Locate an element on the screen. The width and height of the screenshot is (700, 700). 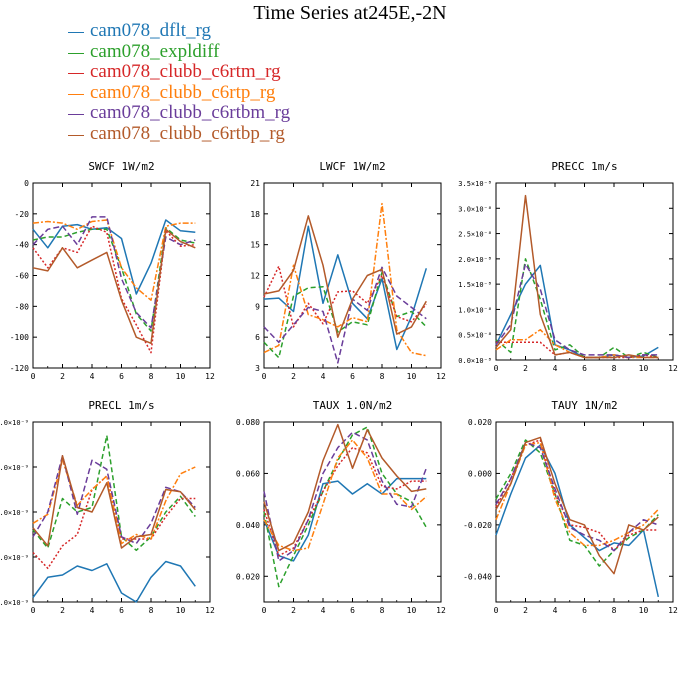
chart-panel: SWCF 1W/m2 0 2 4 6 8 10 12 -120 -100 -80 -60 -40 -20 0 is located at coordinates (112, 270).